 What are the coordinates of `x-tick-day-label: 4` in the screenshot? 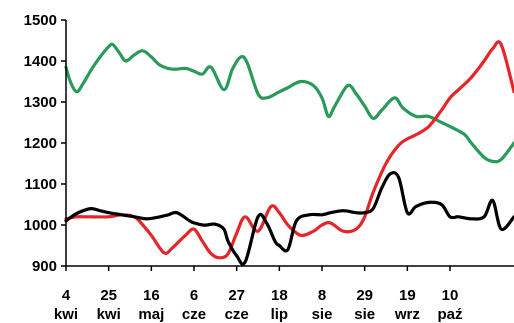 It's located at (66, 295).